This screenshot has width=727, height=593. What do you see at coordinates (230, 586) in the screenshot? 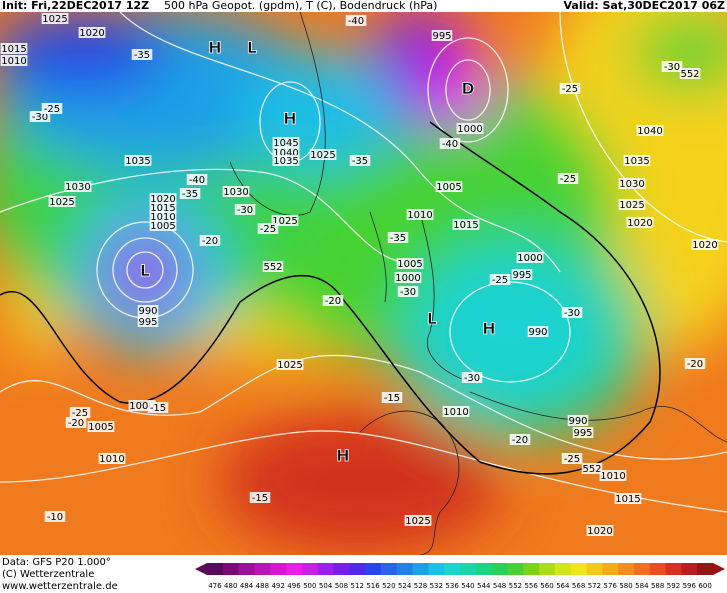
I see `colorbar-label: 480` at bounding box center [230, 586].